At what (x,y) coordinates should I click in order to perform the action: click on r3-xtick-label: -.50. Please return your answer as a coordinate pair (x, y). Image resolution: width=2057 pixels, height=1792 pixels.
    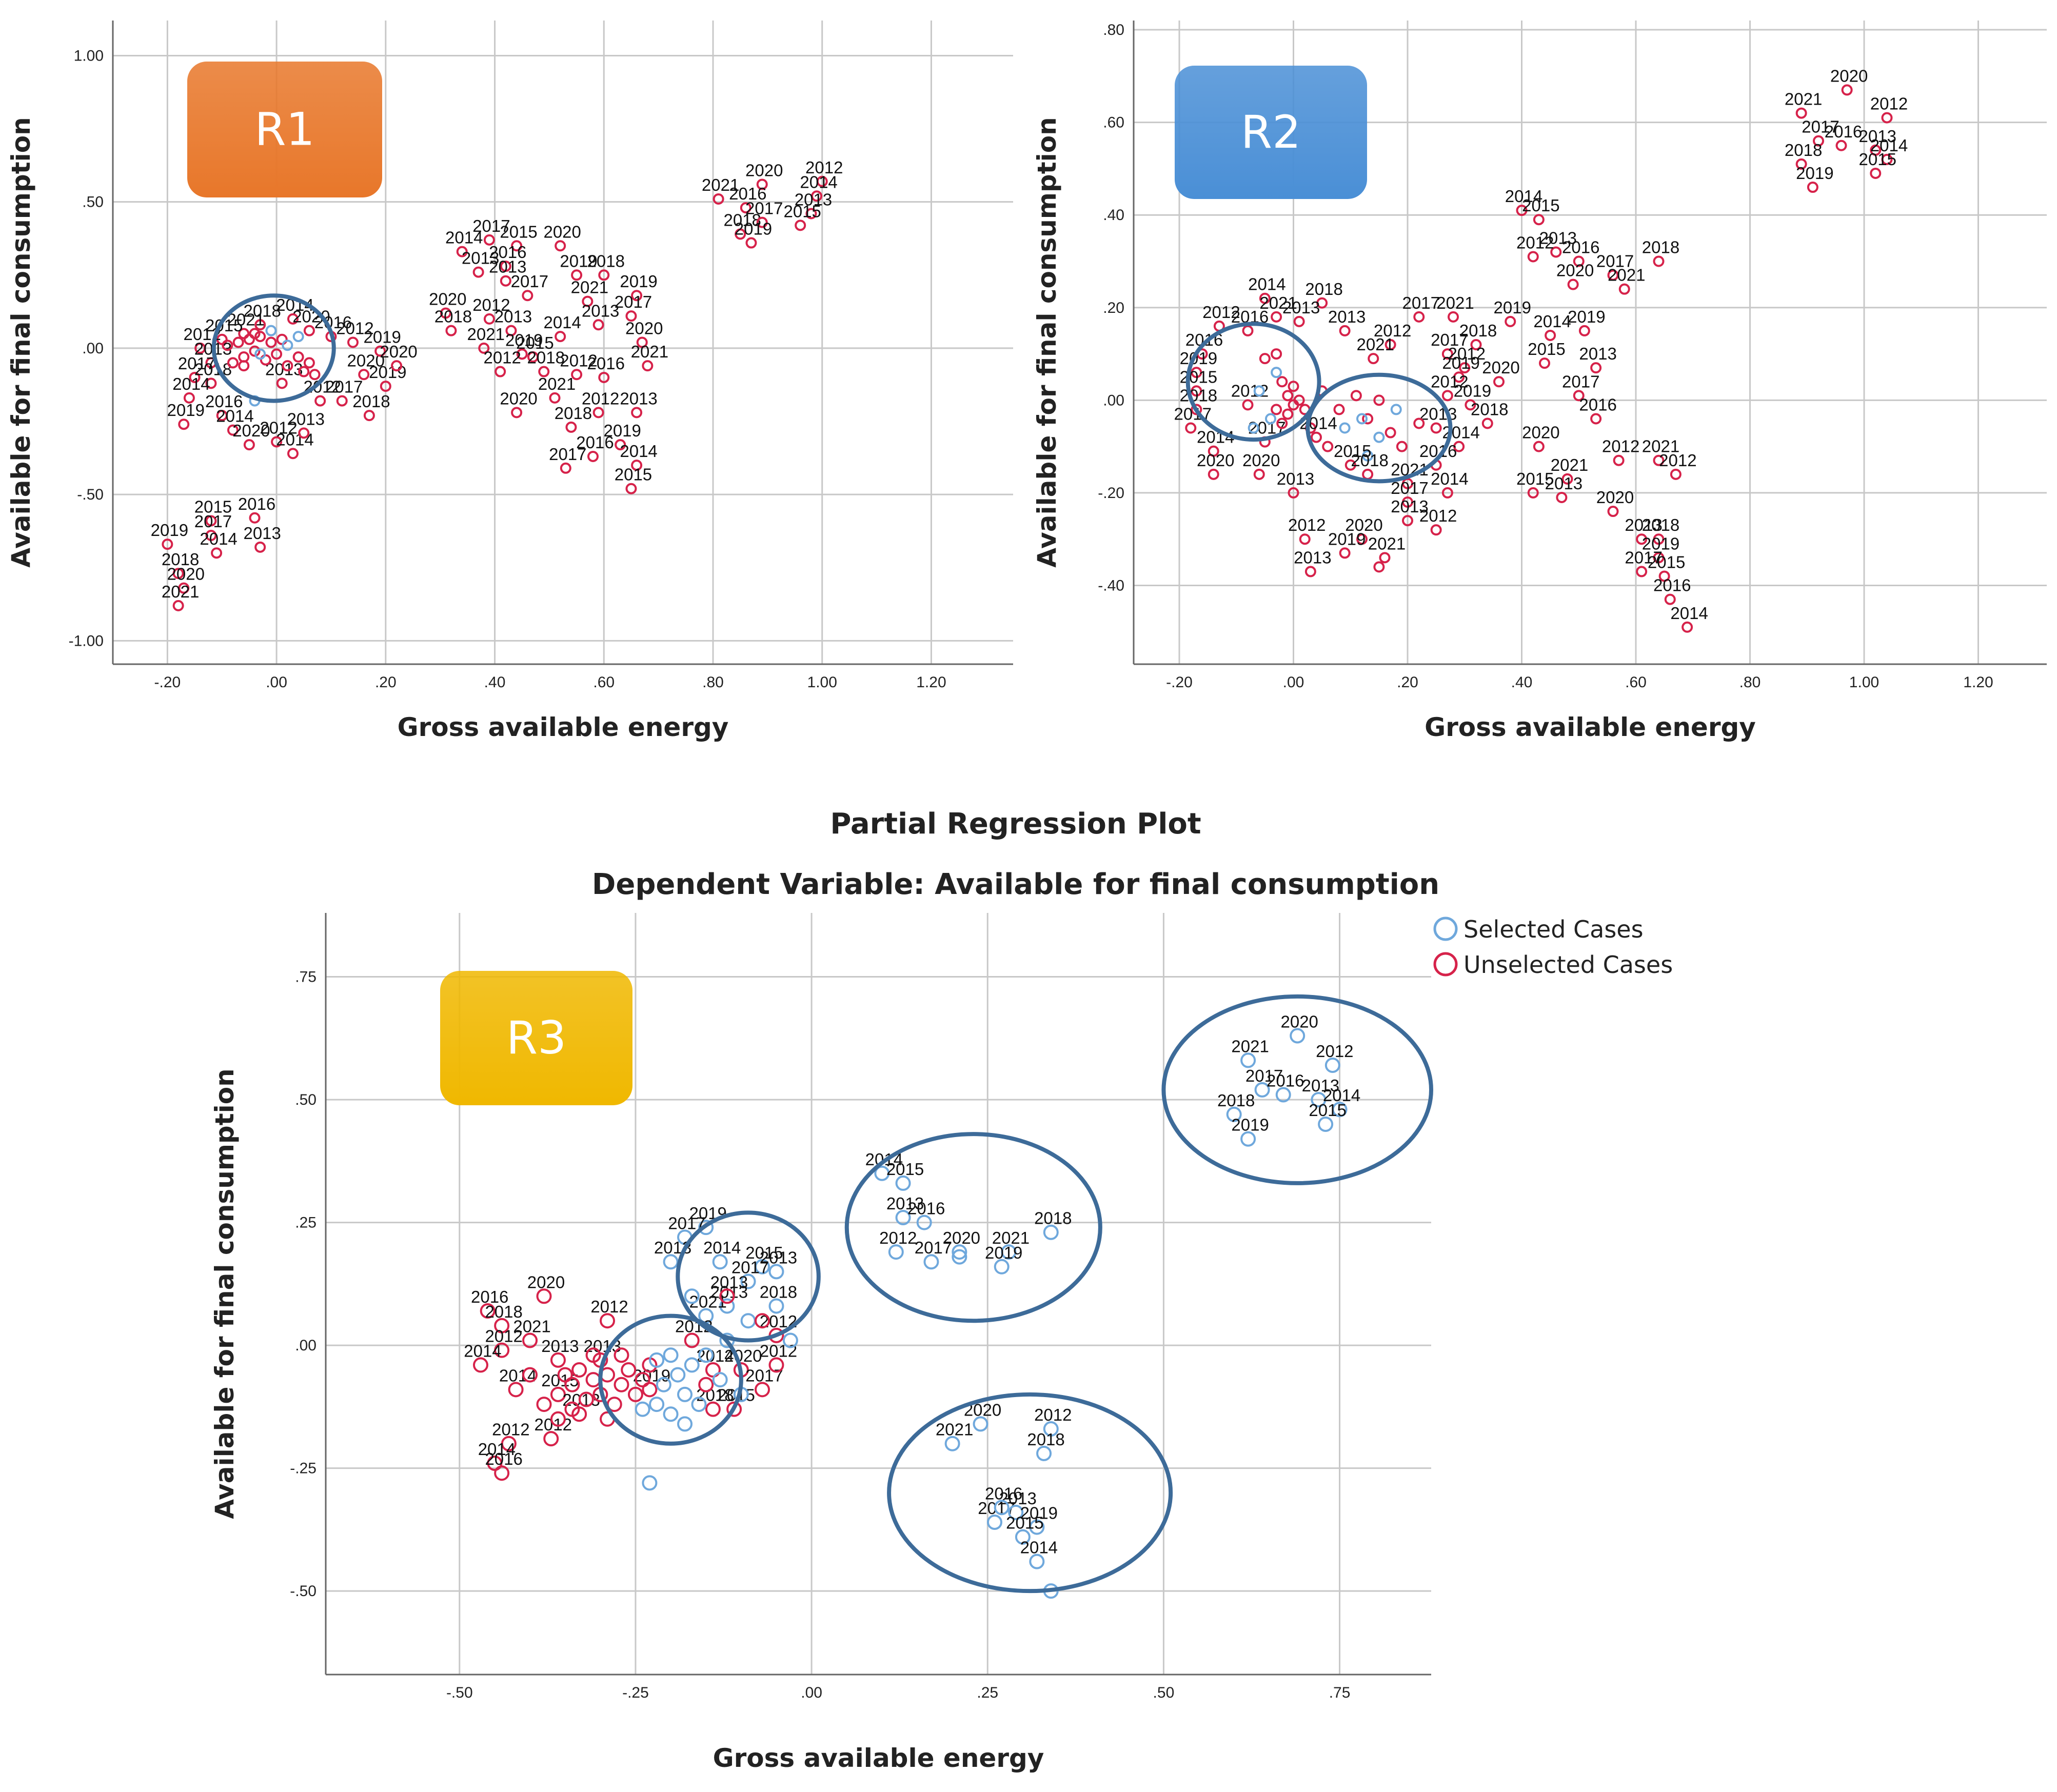
    Looking at the image, I should click on (459, 1693).